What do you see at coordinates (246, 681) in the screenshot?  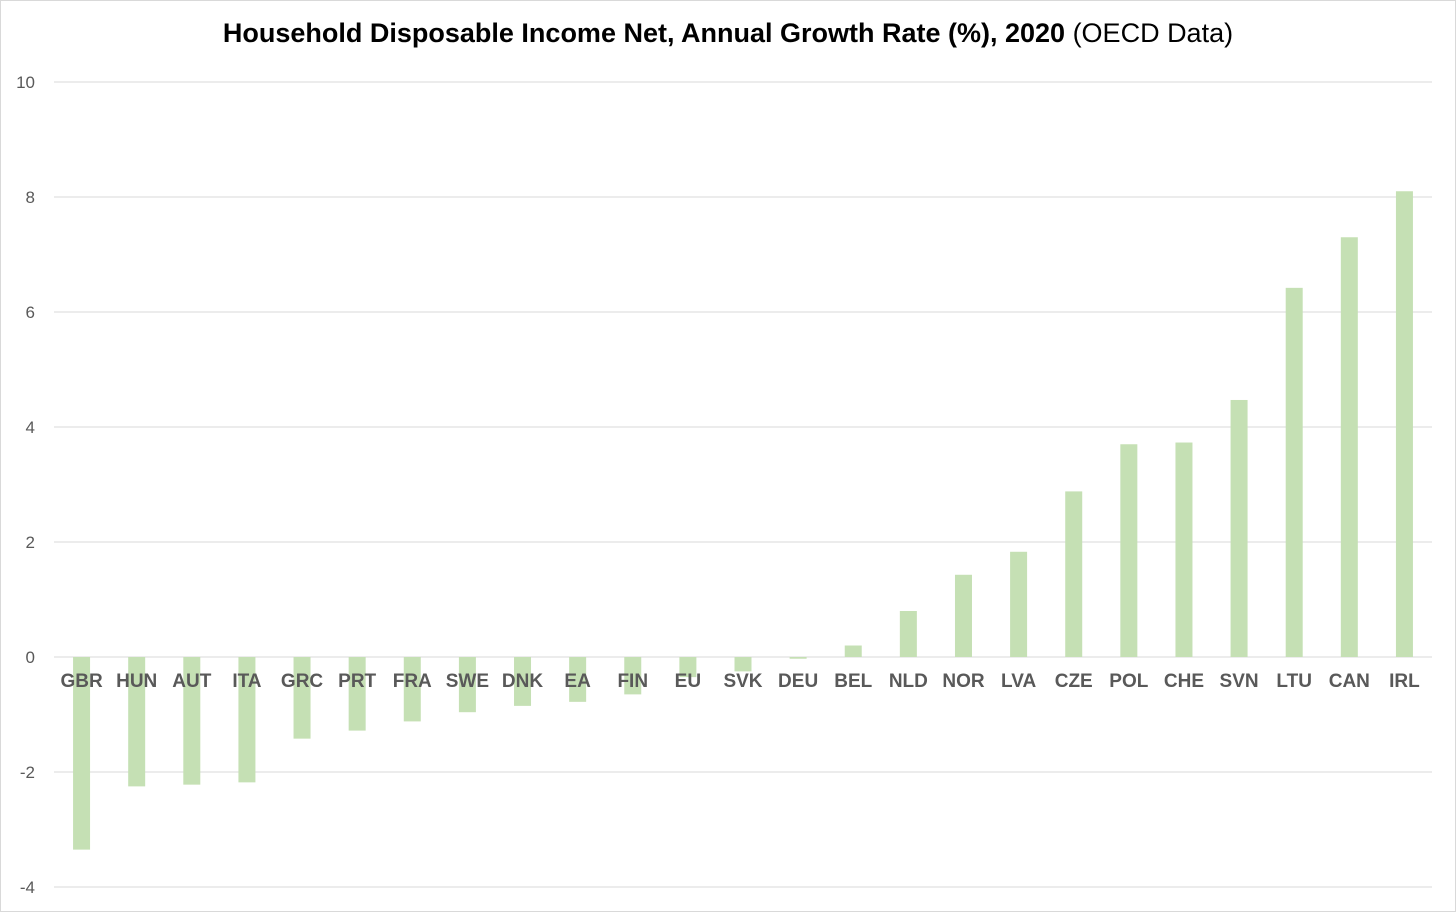 I see `category-label: ITA` at bounding box center [246, 681].